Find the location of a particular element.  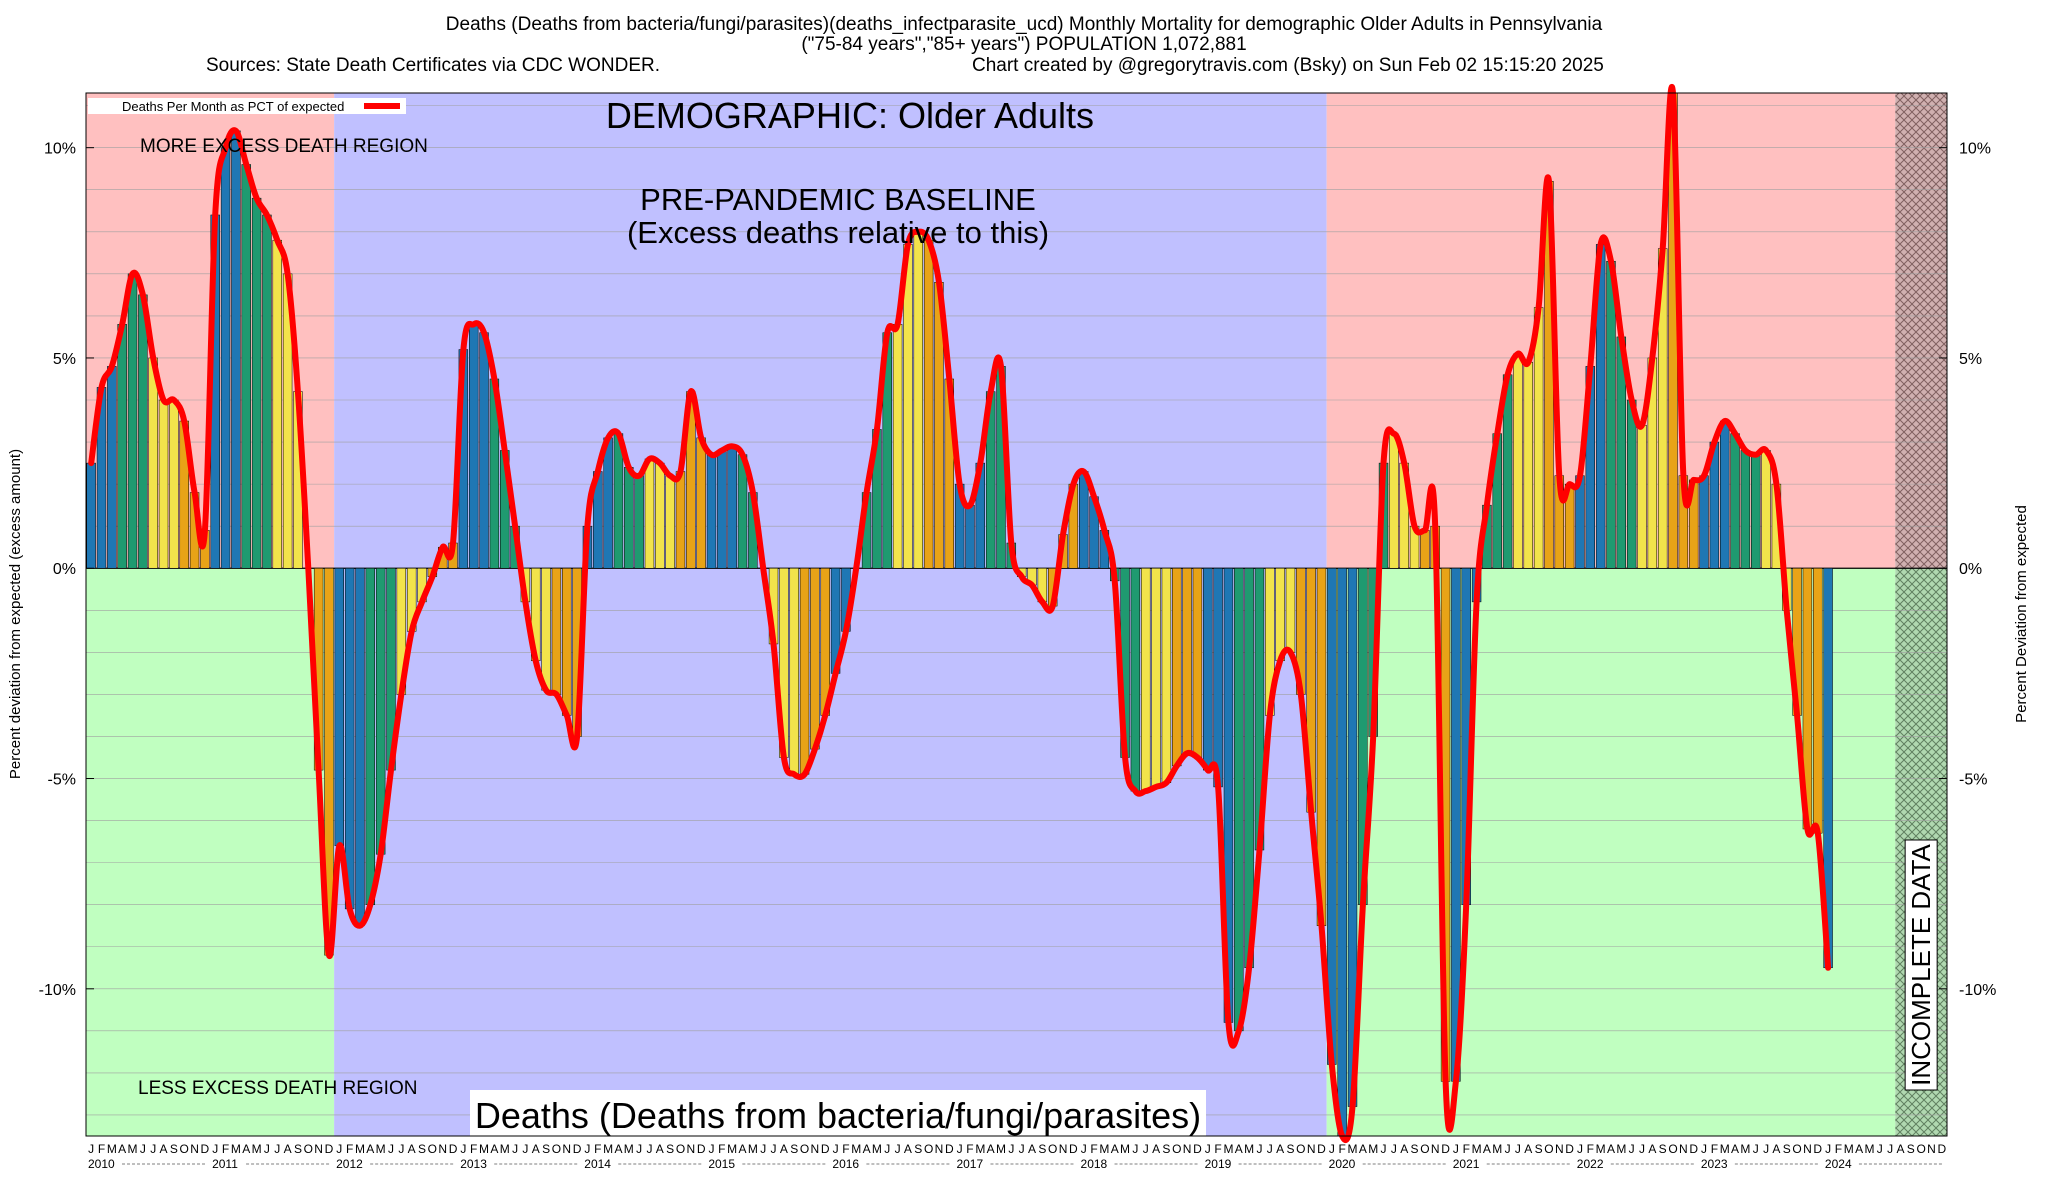

x-year-label: 2013 is located at coordinates (473, 1164).